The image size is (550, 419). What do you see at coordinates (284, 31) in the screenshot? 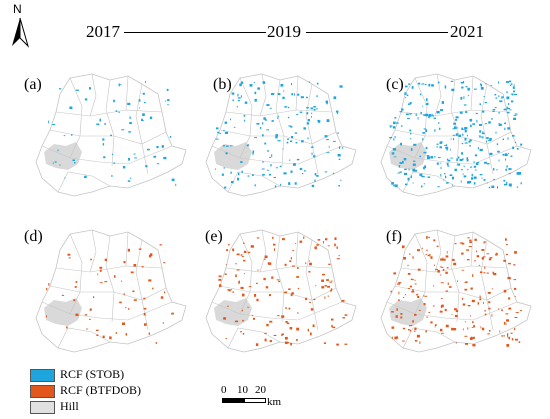
I see `year-mid-label: 2019` at bounding box center [284, 31].